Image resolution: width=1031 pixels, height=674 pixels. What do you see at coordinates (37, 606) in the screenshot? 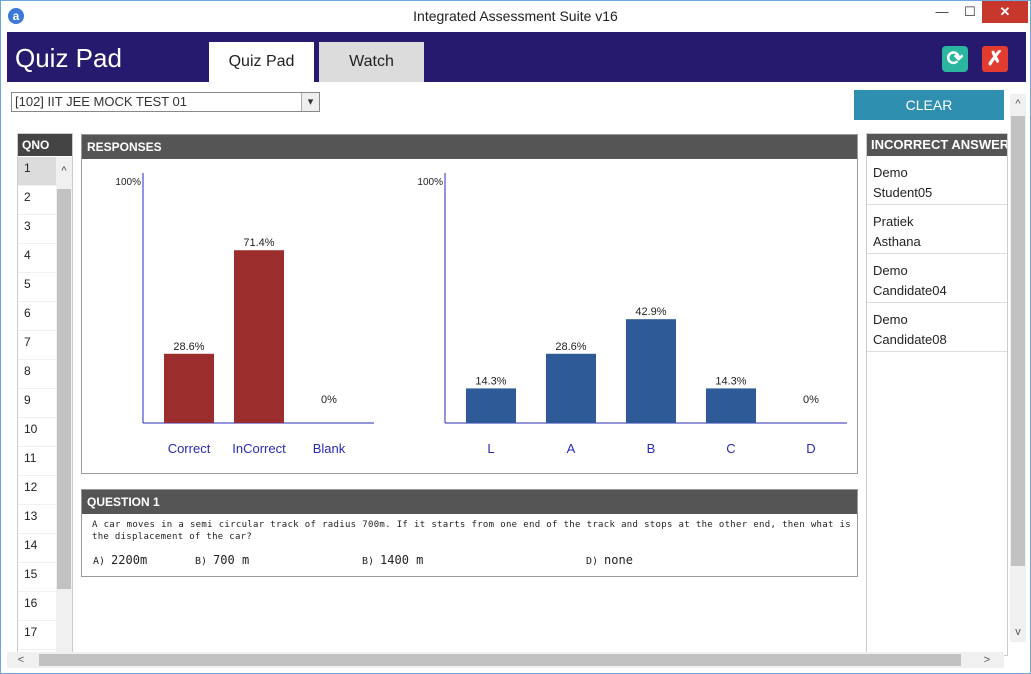
I see `qno-item: 16` at bounding box center [37, 606].